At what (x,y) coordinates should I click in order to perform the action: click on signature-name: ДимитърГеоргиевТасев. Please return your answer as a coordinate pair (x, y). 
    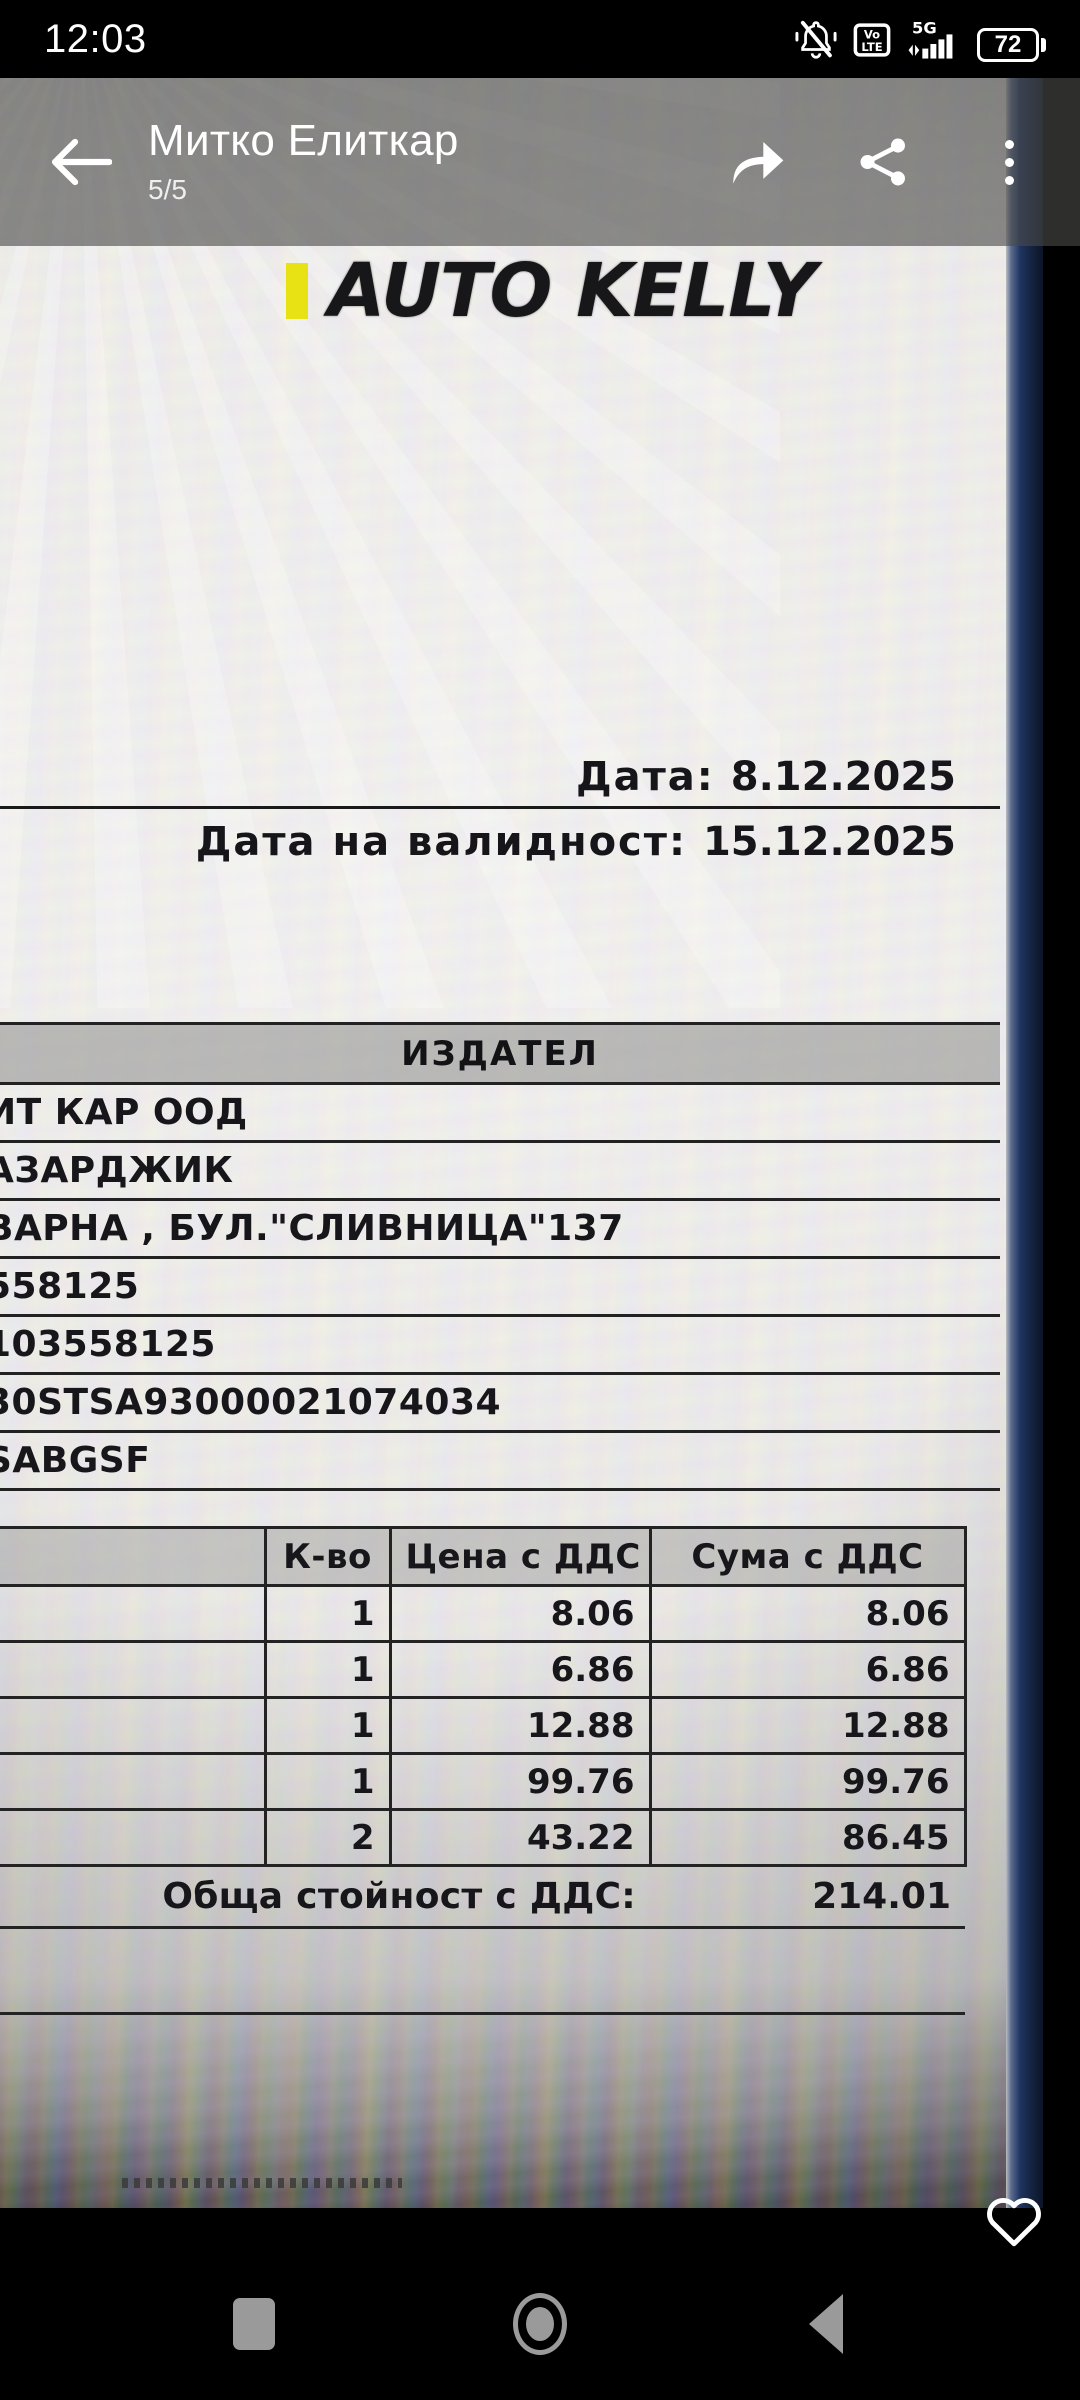
    Looking at the image, I should click on (293, 2207).